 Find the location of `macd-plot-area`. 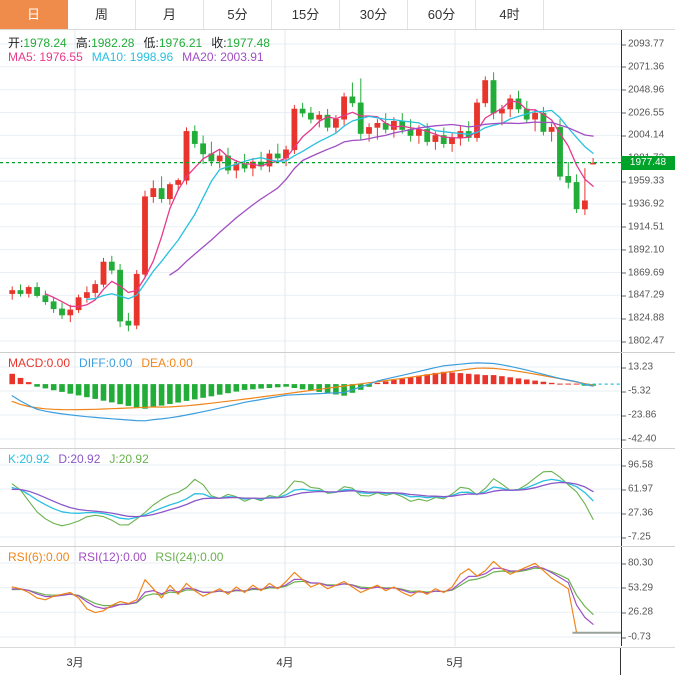

macd-plot-area is located at coordinates (310, 400).